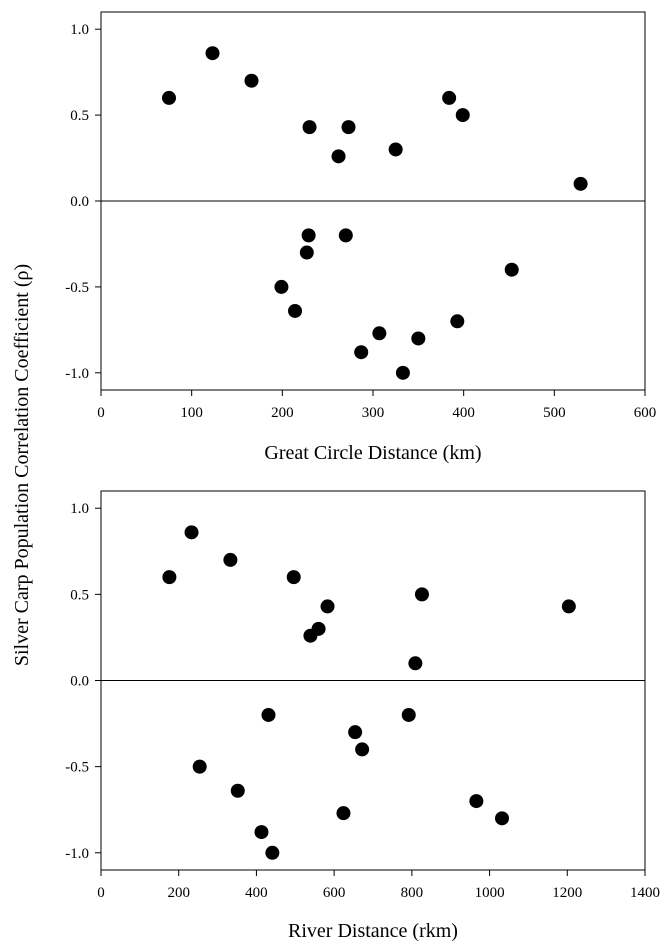 Image resolution: width=667 pixels, height=947 pixels. What do you see at coordinates (490, 893) in the screenshot?
I see `x-tick-label: 1000` at bounding box center [490, 893].